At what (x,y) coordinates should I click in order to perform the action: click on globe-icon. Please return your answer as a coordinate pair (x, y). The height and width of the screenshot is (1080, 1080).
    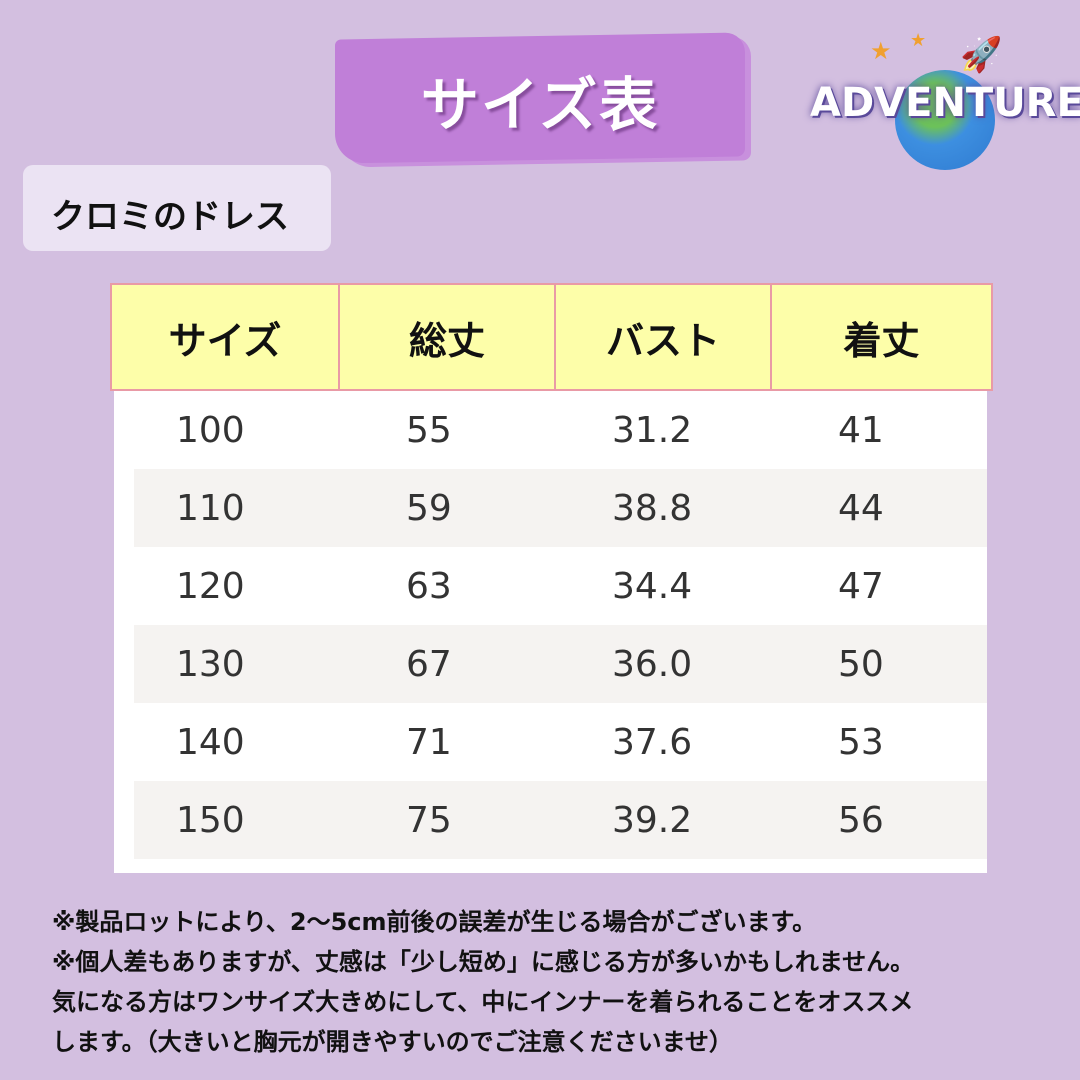
    Looking at the image, I should click on (945, 120).